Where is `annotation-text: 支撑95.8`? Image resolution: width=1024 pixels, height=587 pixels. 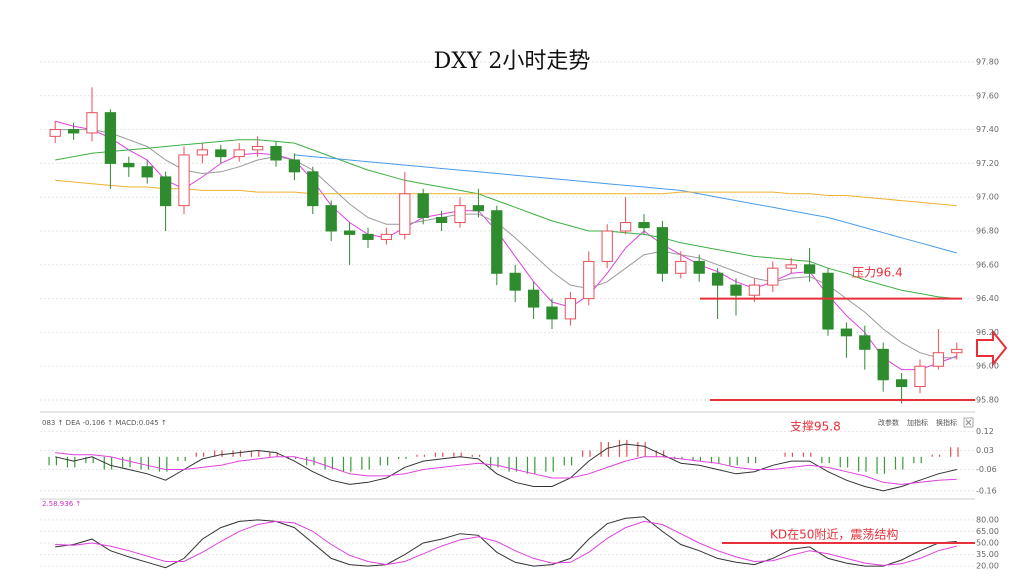
annotation-text: 支撑95.8 is located at coordinates (815, 426).